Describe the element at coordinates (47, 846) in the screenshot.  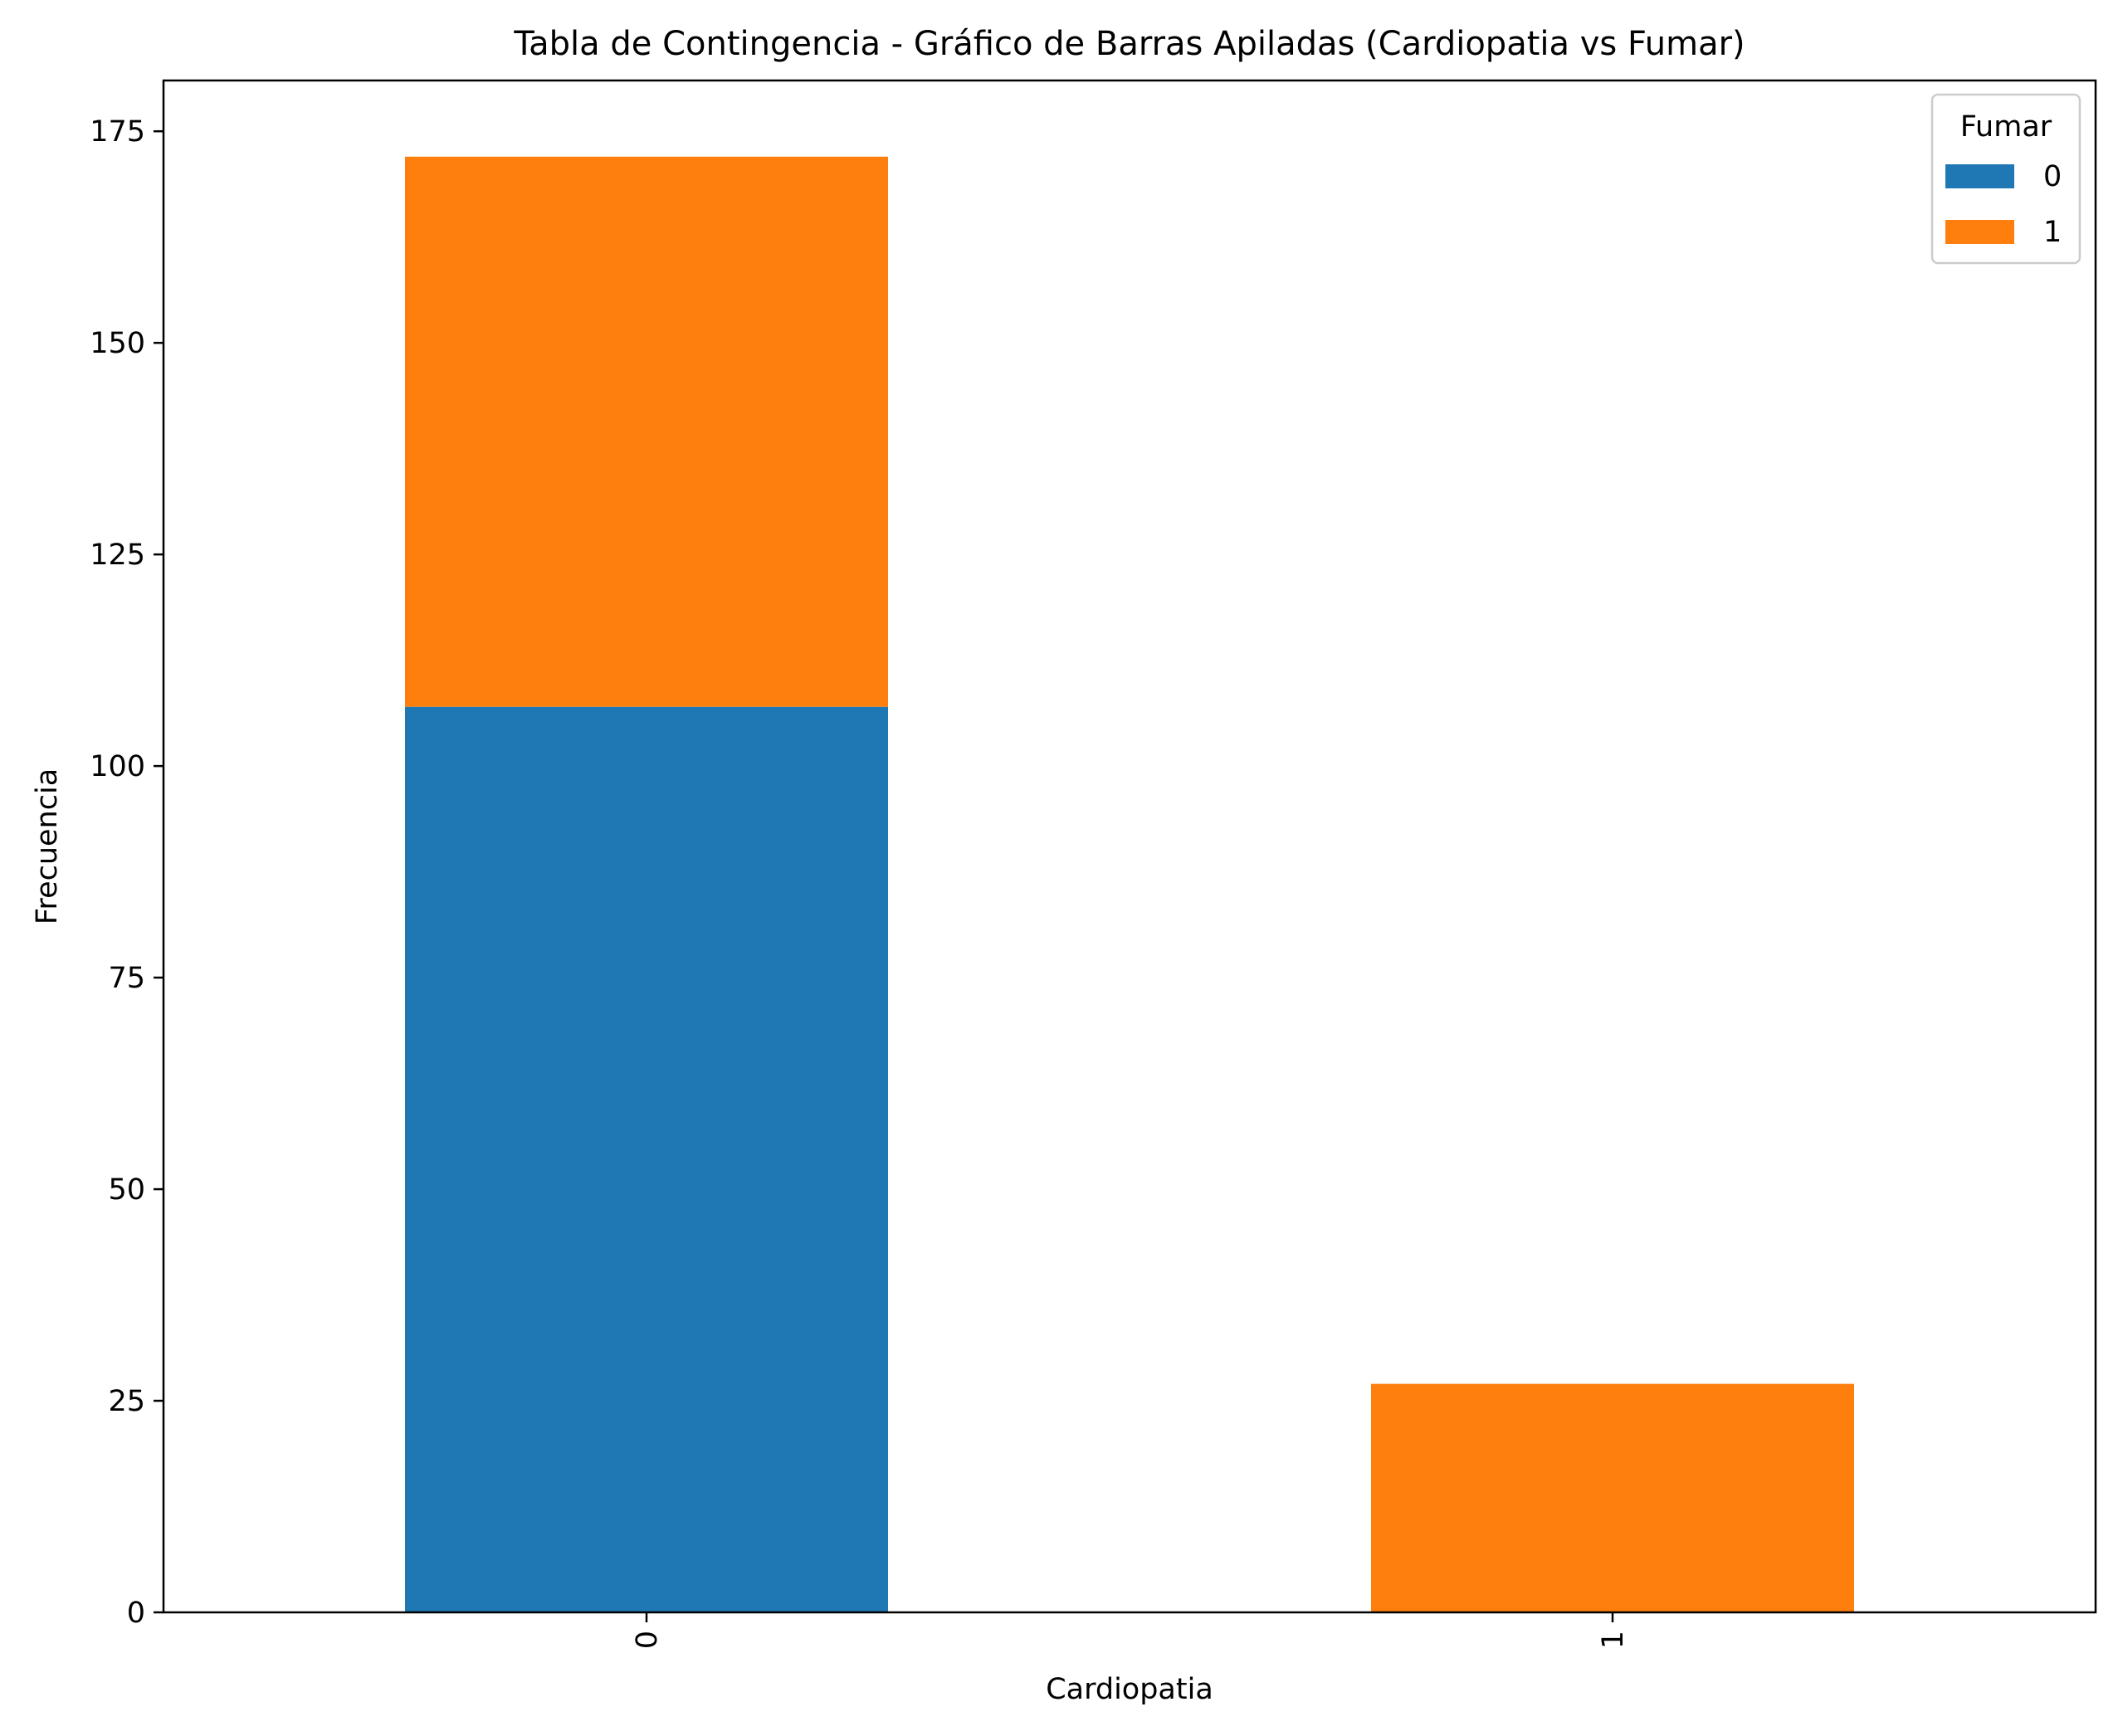
I see `y-axis-label: Frecuencia` at that location.